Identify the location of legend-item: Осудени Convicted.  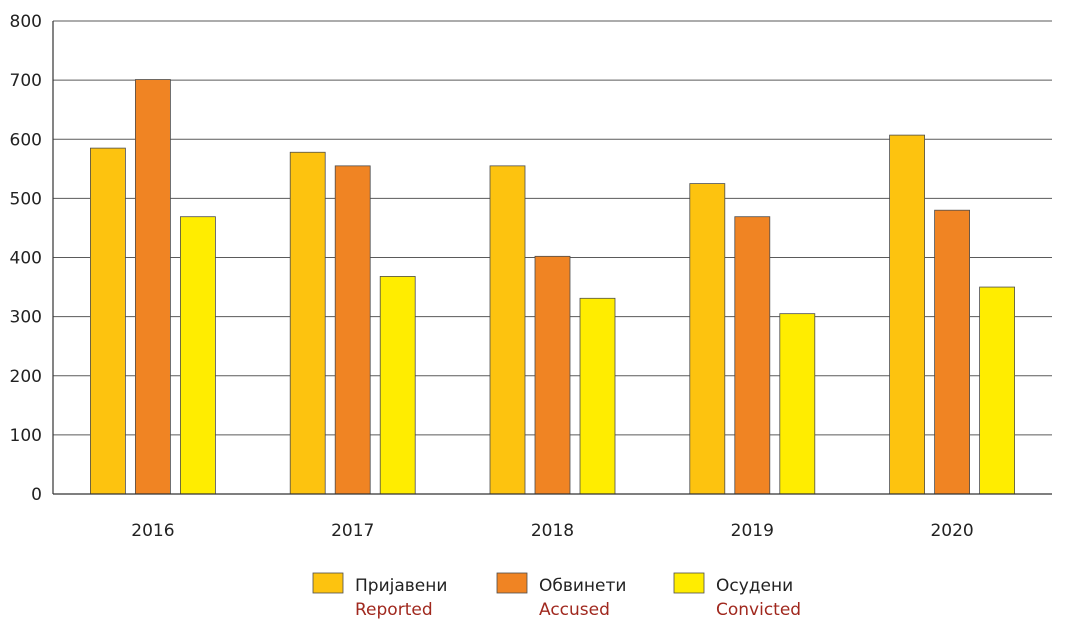
(737, 596).